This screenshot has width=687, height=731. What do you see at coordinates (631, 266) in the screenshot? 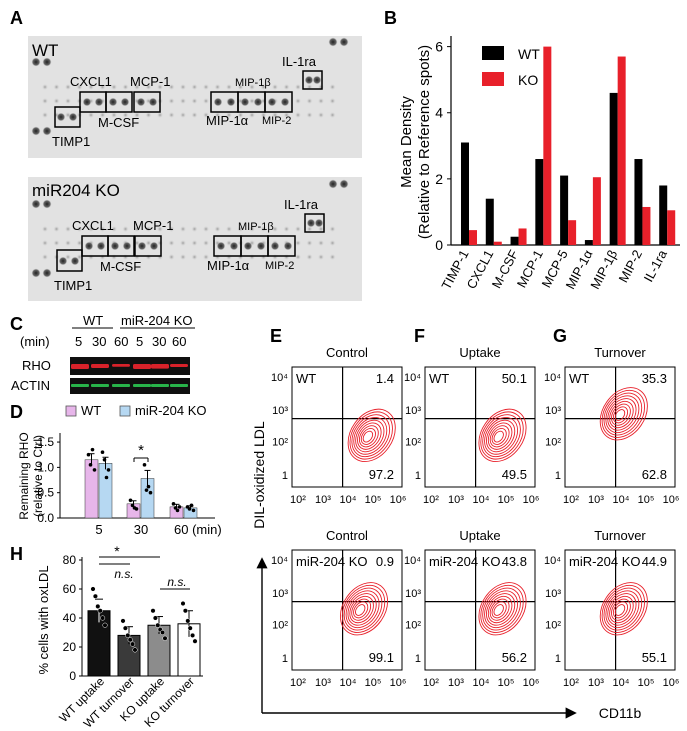
I see `x-tick-label: MIP-2` at bounding box center [631, 266].